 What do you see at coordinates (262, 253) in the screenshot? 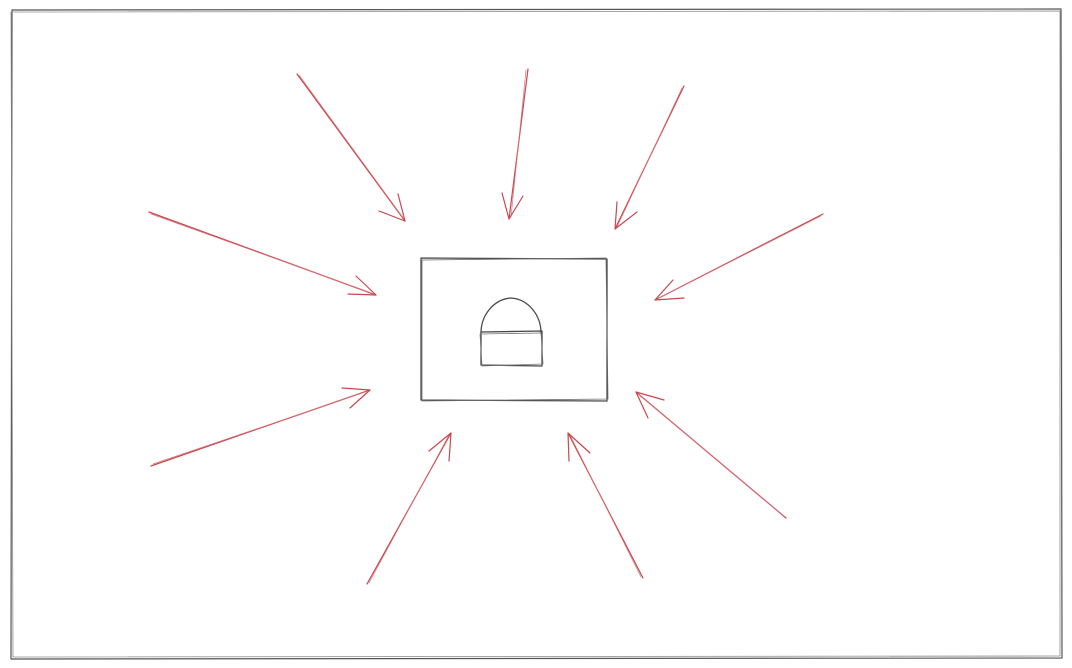
I see `arrow-left-upper` at bounding box center [262, 253].